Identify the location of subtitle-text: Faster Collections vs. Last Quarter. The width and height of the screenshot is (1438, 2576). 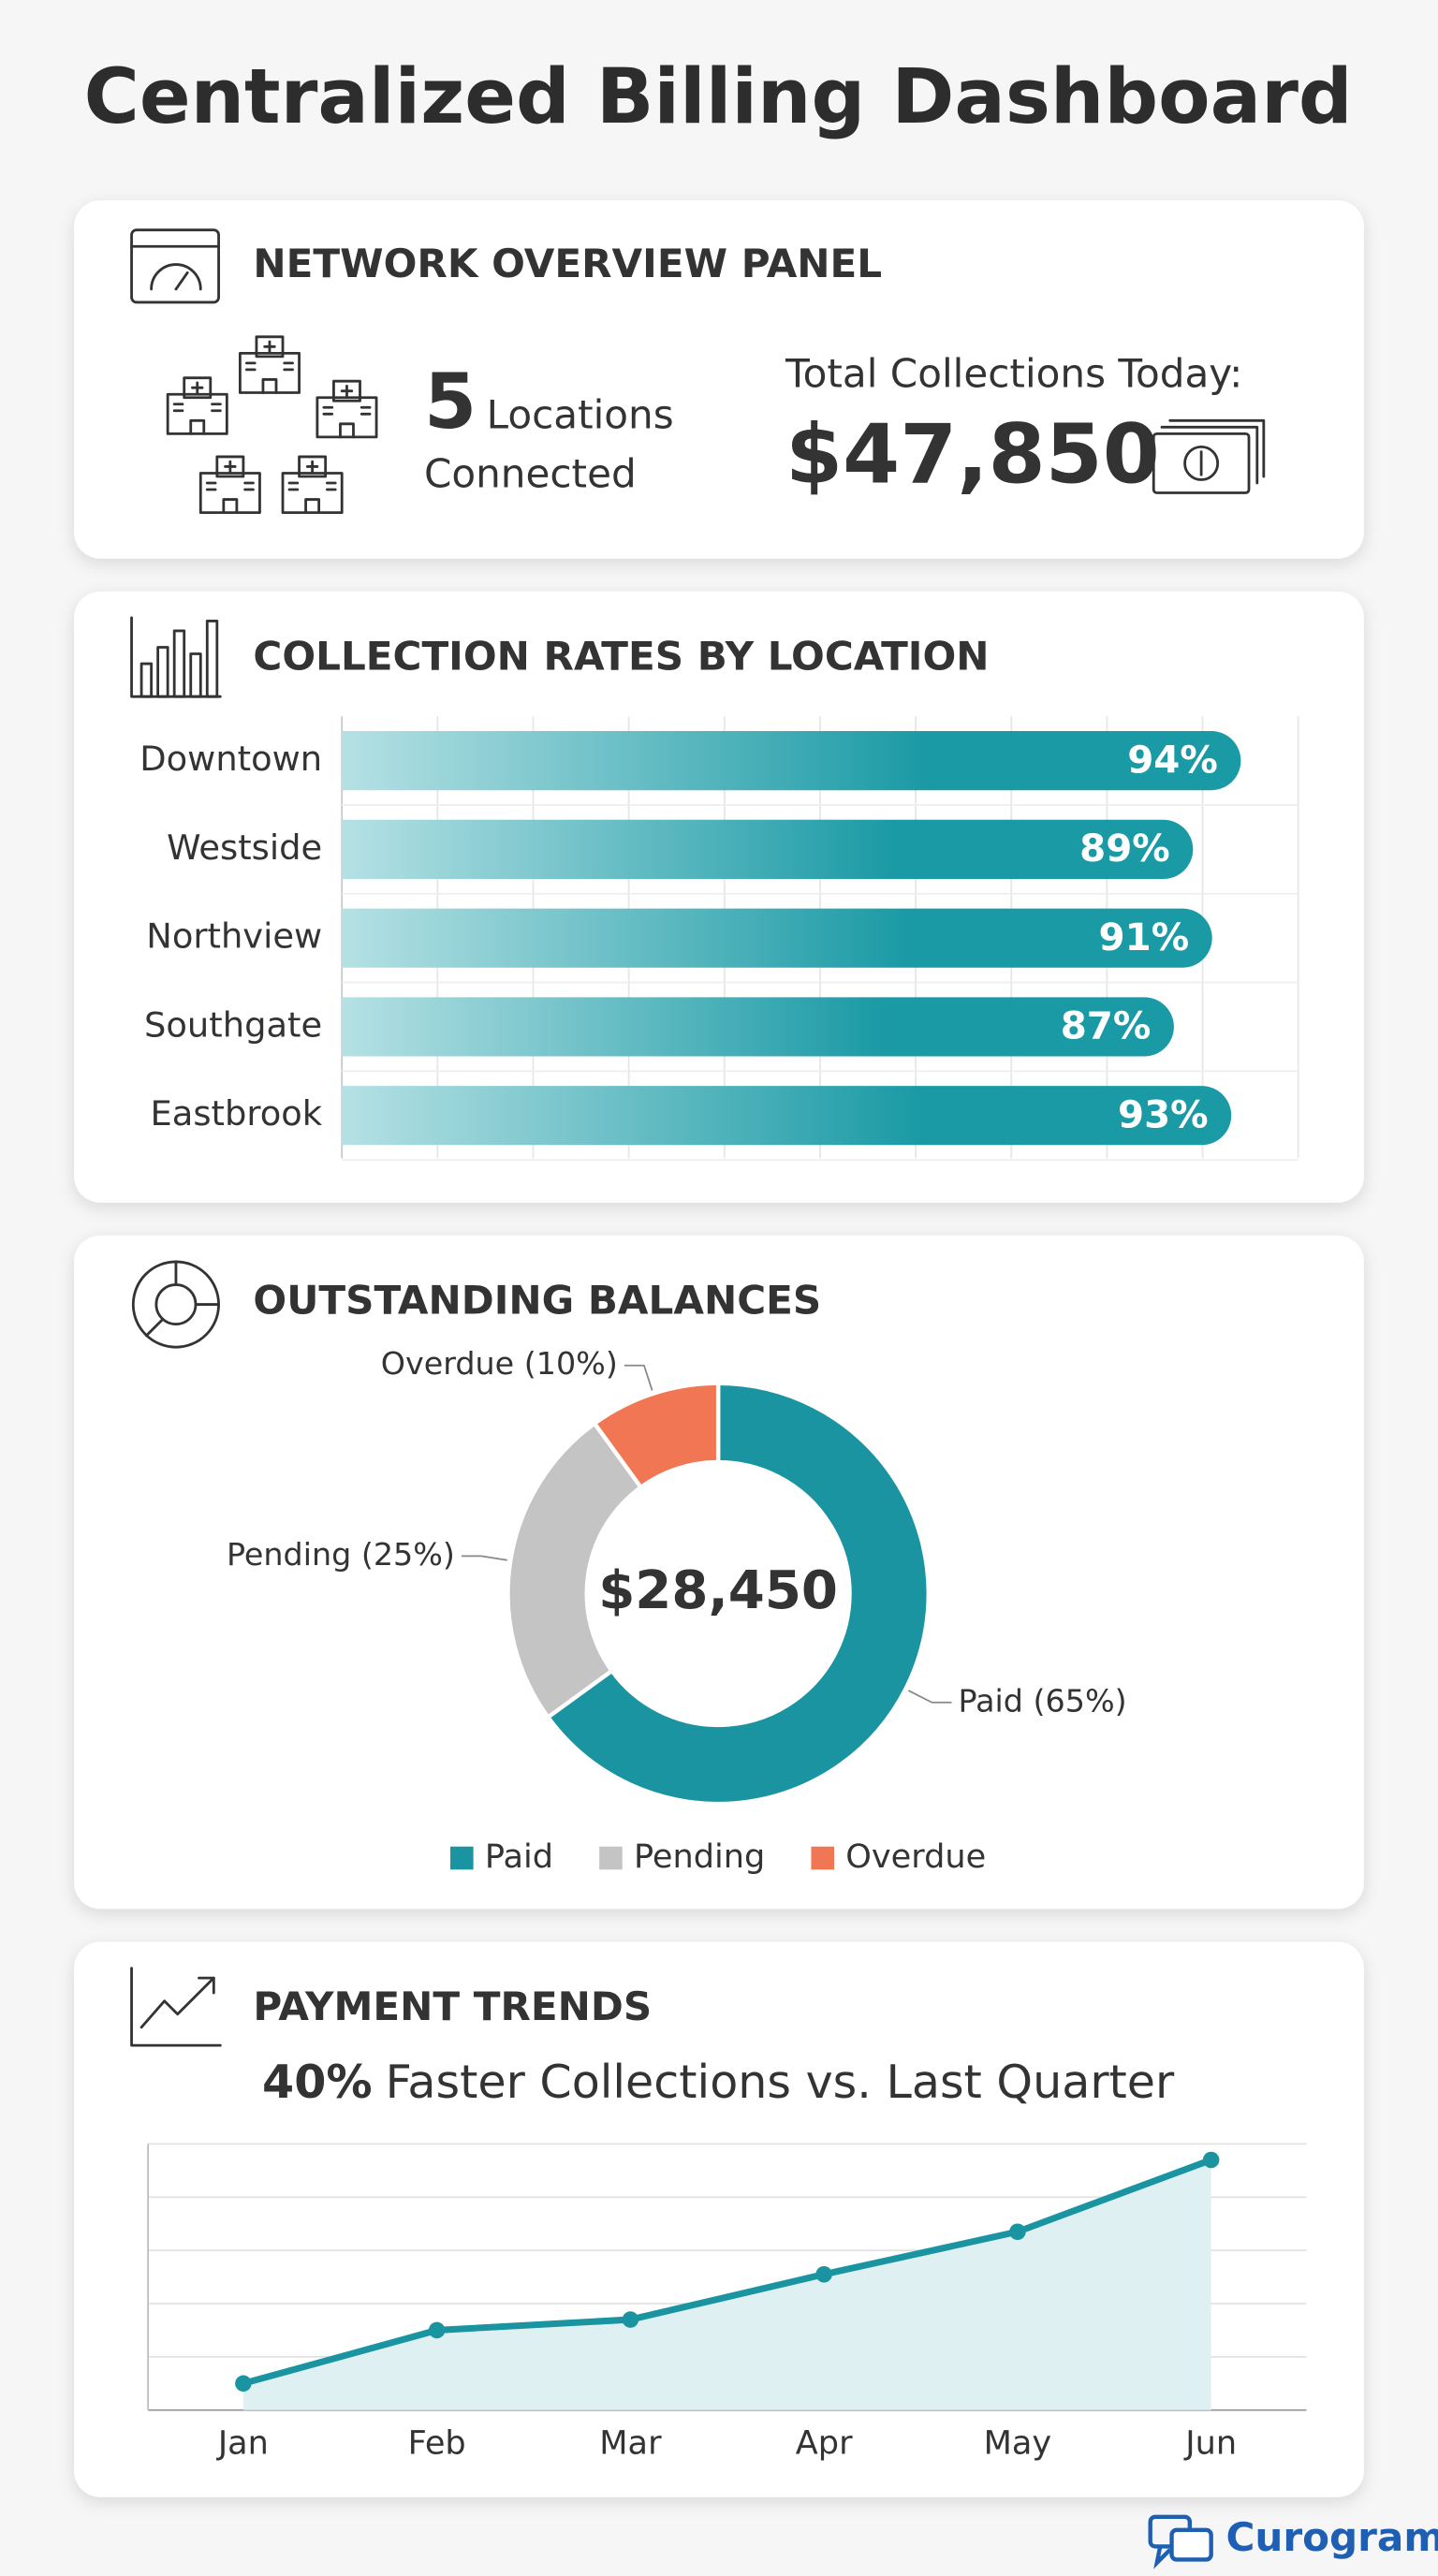
(780, 2082).